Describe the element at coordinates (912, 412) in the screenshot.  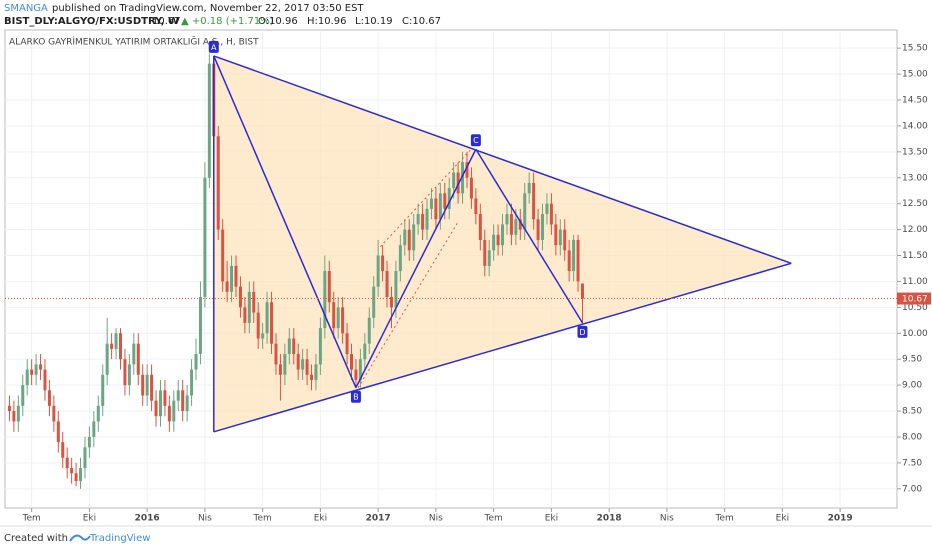
I see `y-tick-label: 8.50` at that location.